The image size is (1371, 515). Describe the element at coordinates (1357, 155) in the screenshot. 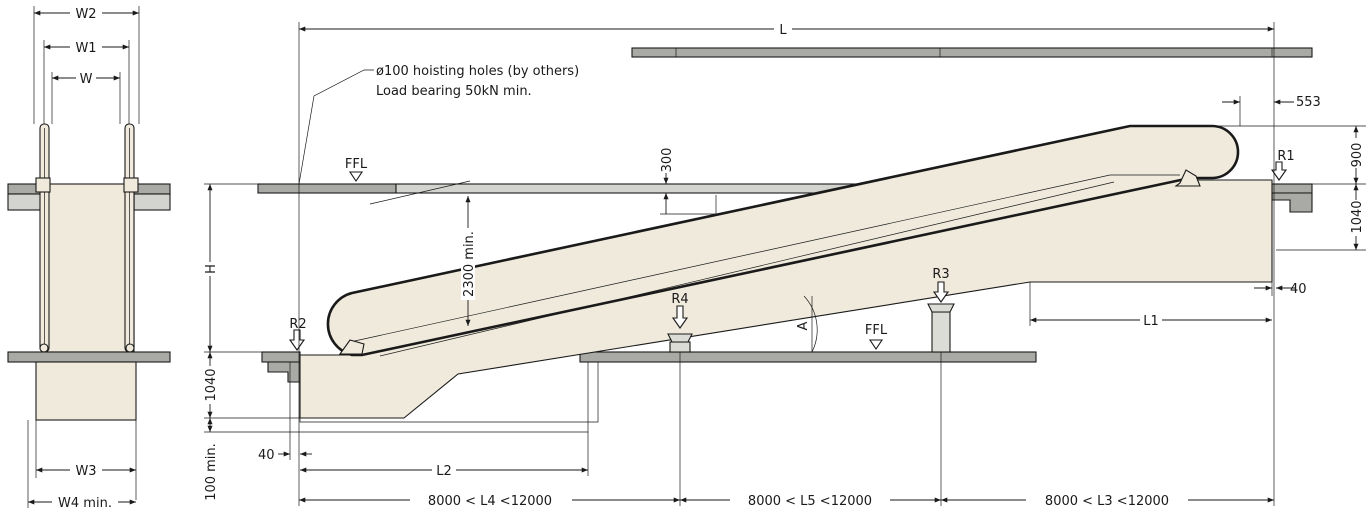

I see `dim-900: 900` at that location.